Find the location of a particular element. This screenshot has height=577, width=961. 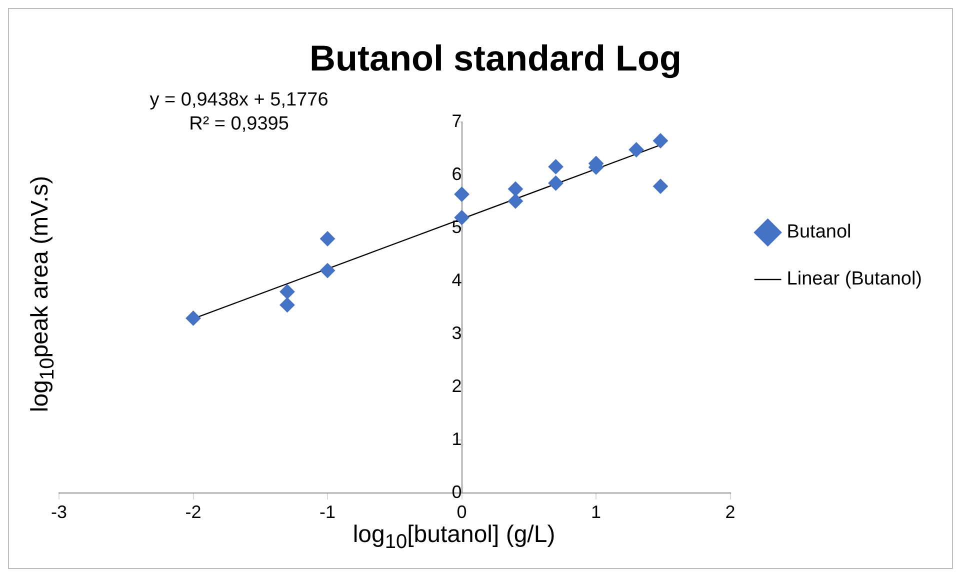

y-tick-label: 7 is located at coordinates (457, 121).